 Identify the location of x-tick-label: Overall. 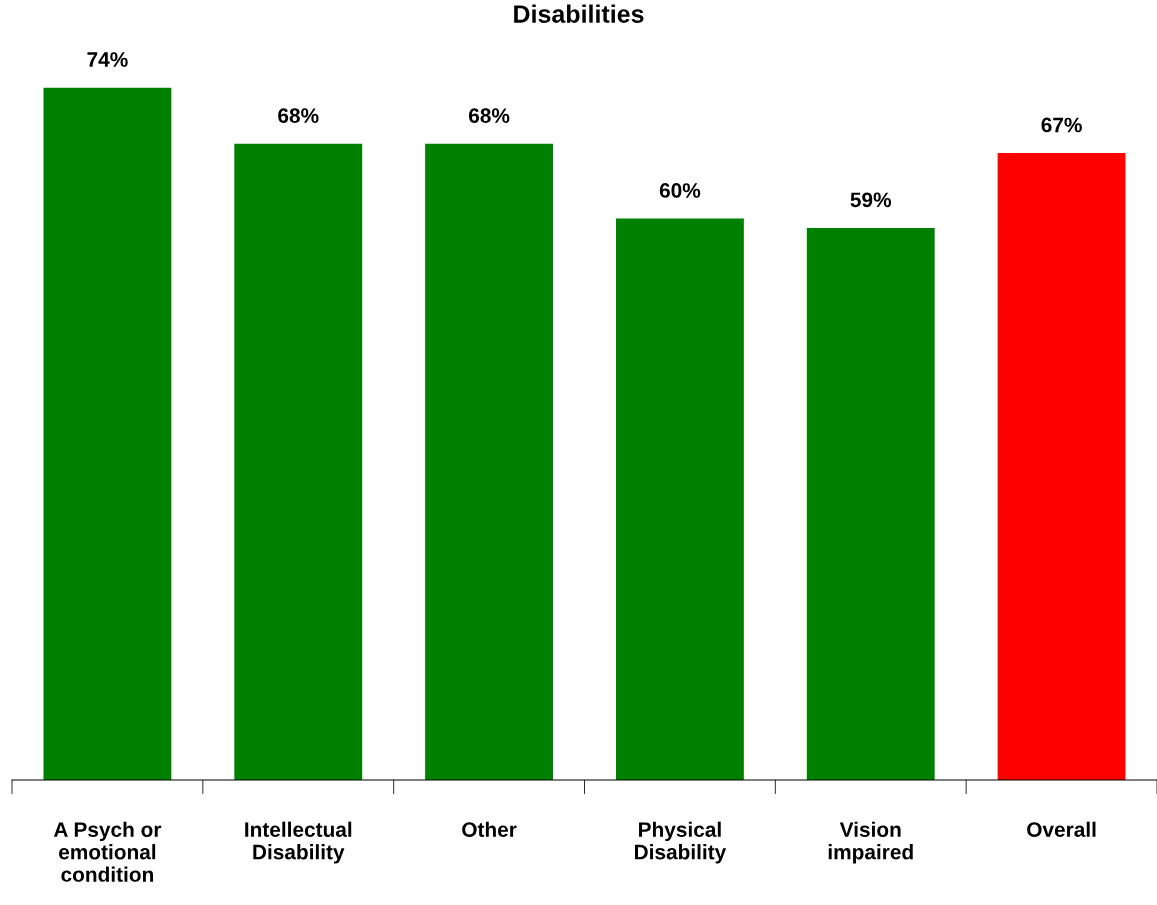
(1061, 829).